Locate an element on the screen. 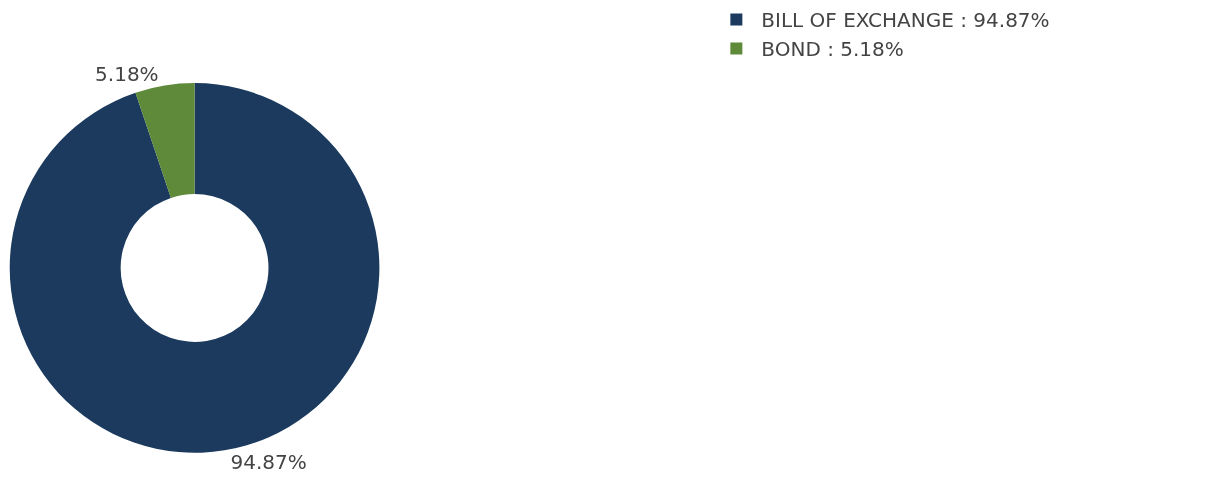  data-label: 94.87% is located at coordinates (268, 462).